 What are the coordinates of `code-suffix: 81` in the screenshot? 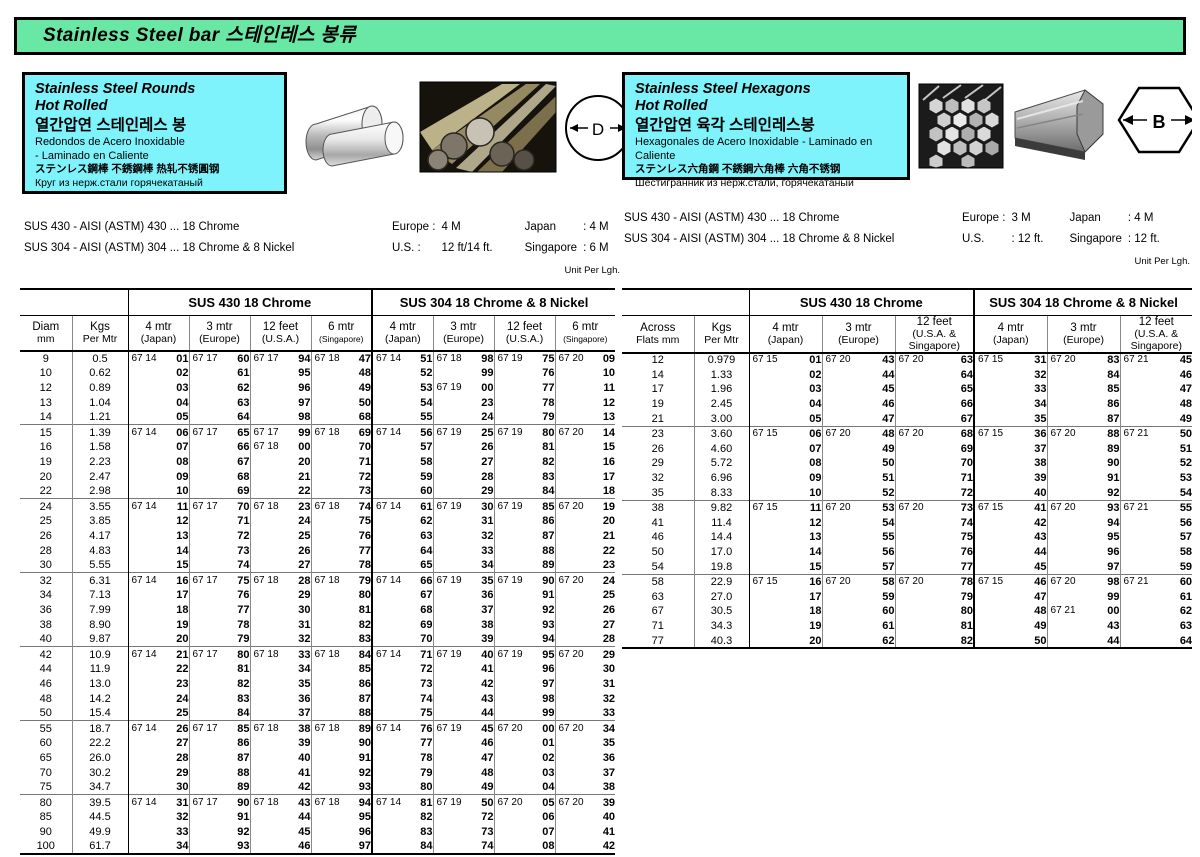 It's located at (426, 802).